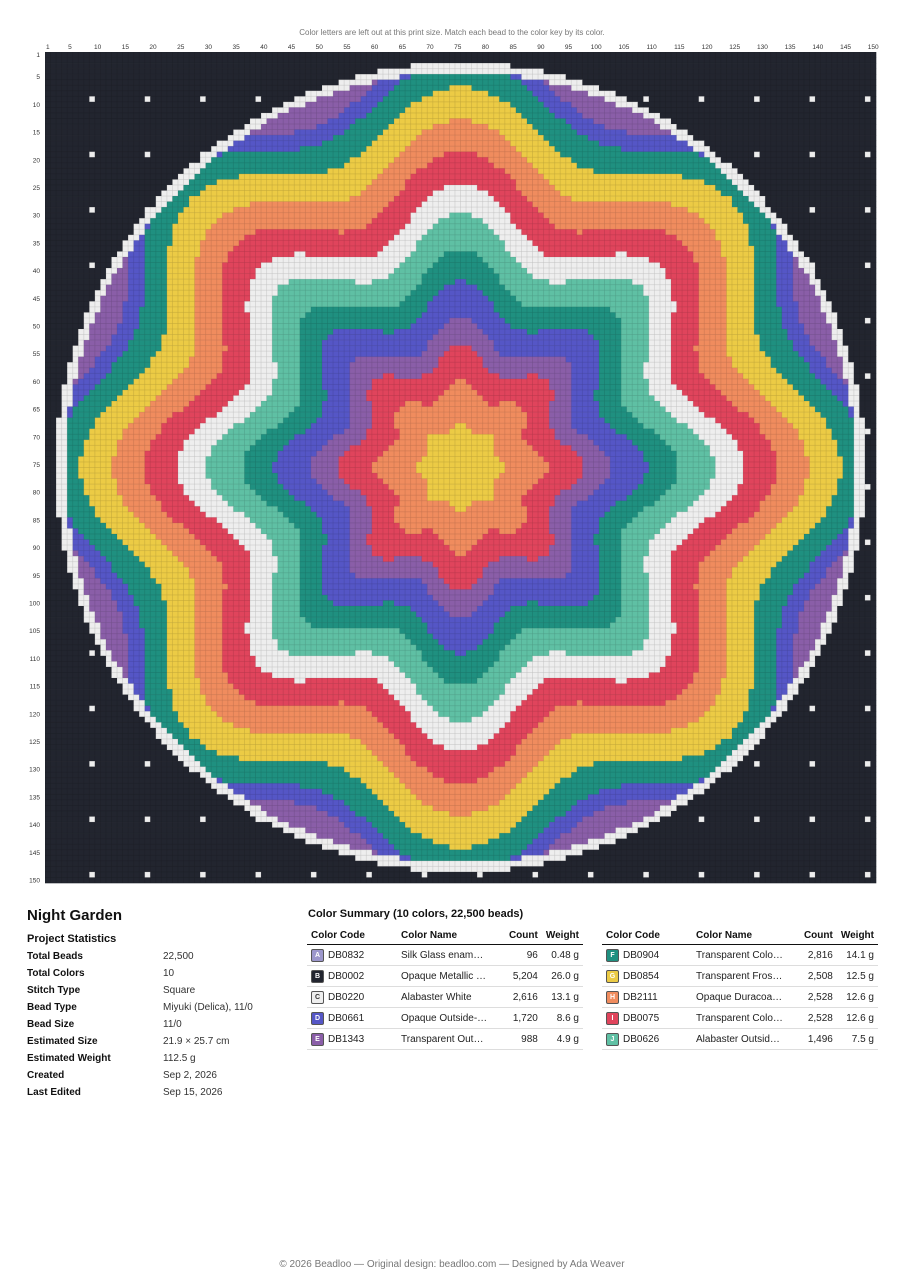 This screenshot has height=1280, width=904. What do you see at coordinates (209, 47) in the screenshot?
I see `column-label: 30` at bounding box center [209, 47].